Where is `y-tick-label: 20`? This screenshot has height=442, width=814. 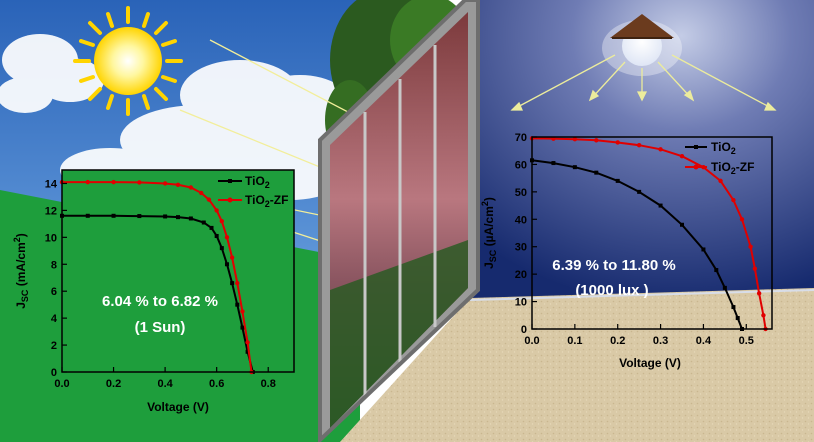
y-tick-label: 20 is located at coordinates (521, 275).